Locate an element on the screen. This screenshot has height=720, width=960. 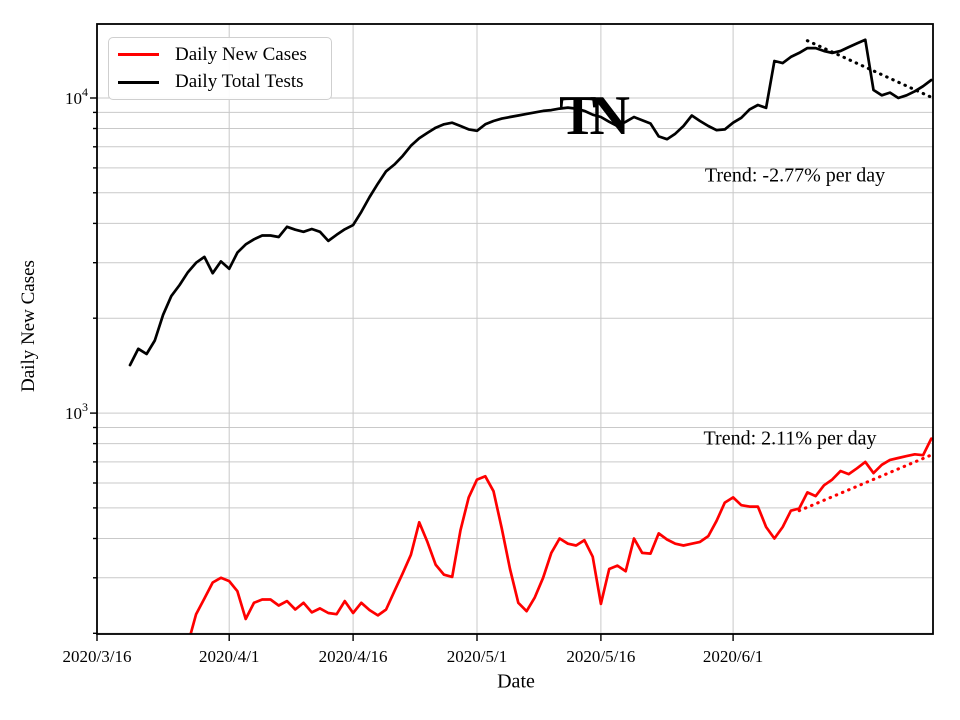
state-annotation: TN is located at coordinates (594, 116).